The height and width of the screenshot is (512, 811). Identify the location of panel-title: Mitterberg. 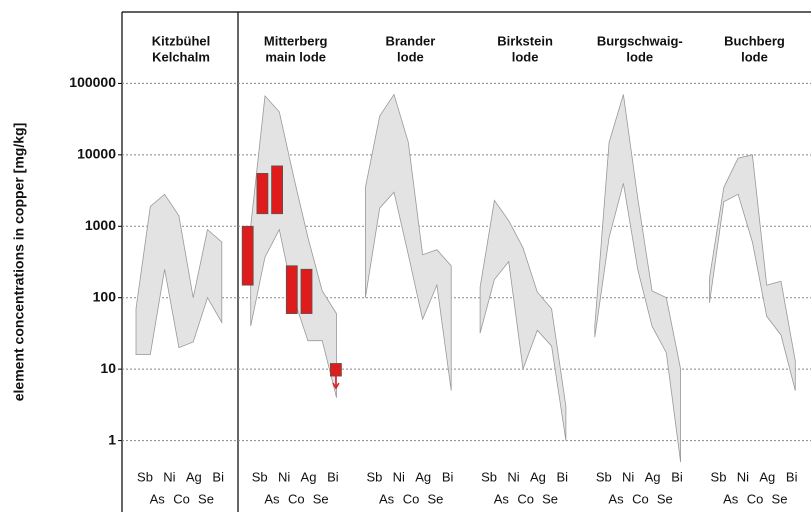
(296, 40).